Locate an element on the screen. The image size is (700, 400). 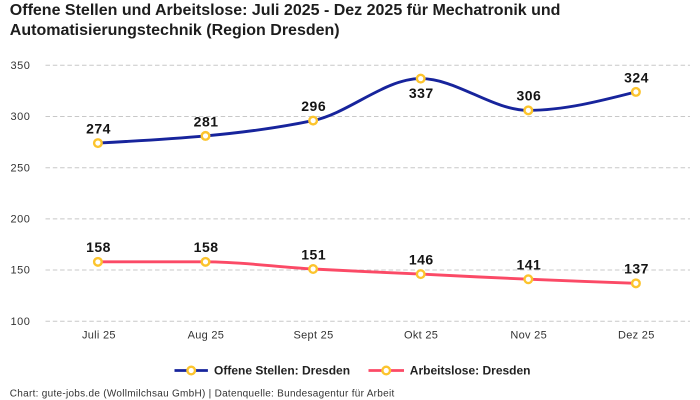
svg-text: 151 is located at coordinates (313, 254).